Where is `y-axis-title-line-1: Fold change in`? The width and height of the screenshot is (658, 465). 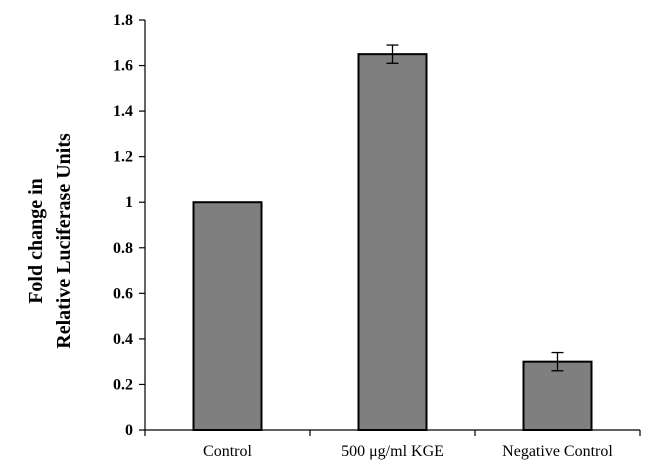
y-axis-title-line-1: Fold change in is located at coordinates (36, 241).